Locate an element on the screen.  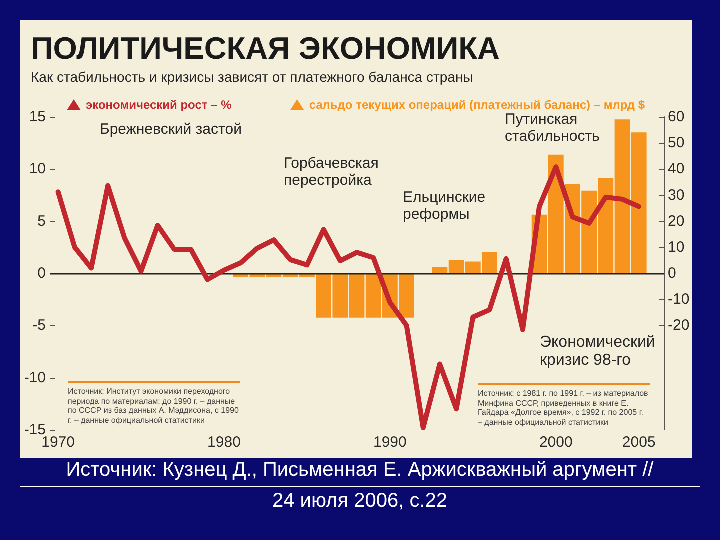
x-tick-label: 1980 is located at coordinates (224, 442).